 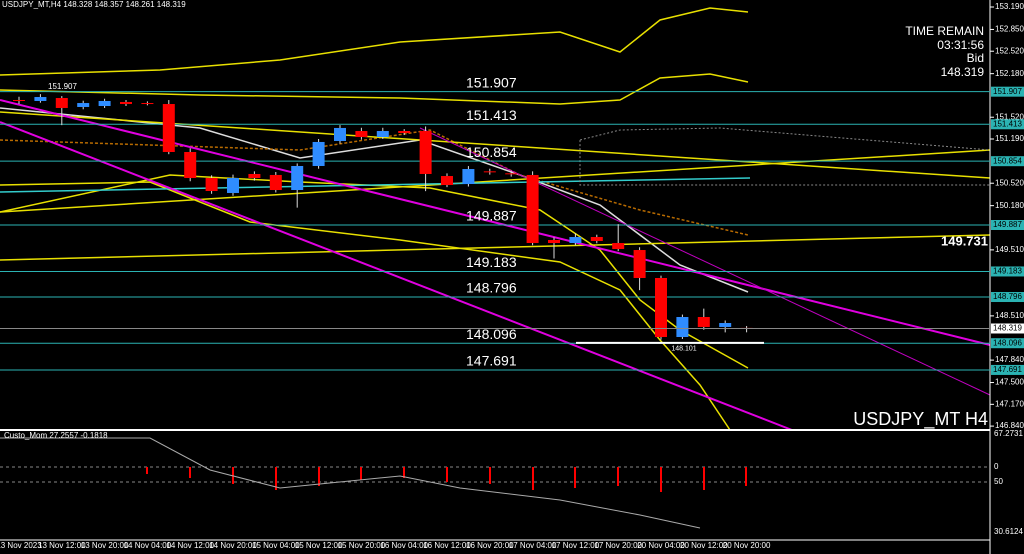 I want to click on level-axis-label: 148.796, so click(x=1007, y=296).